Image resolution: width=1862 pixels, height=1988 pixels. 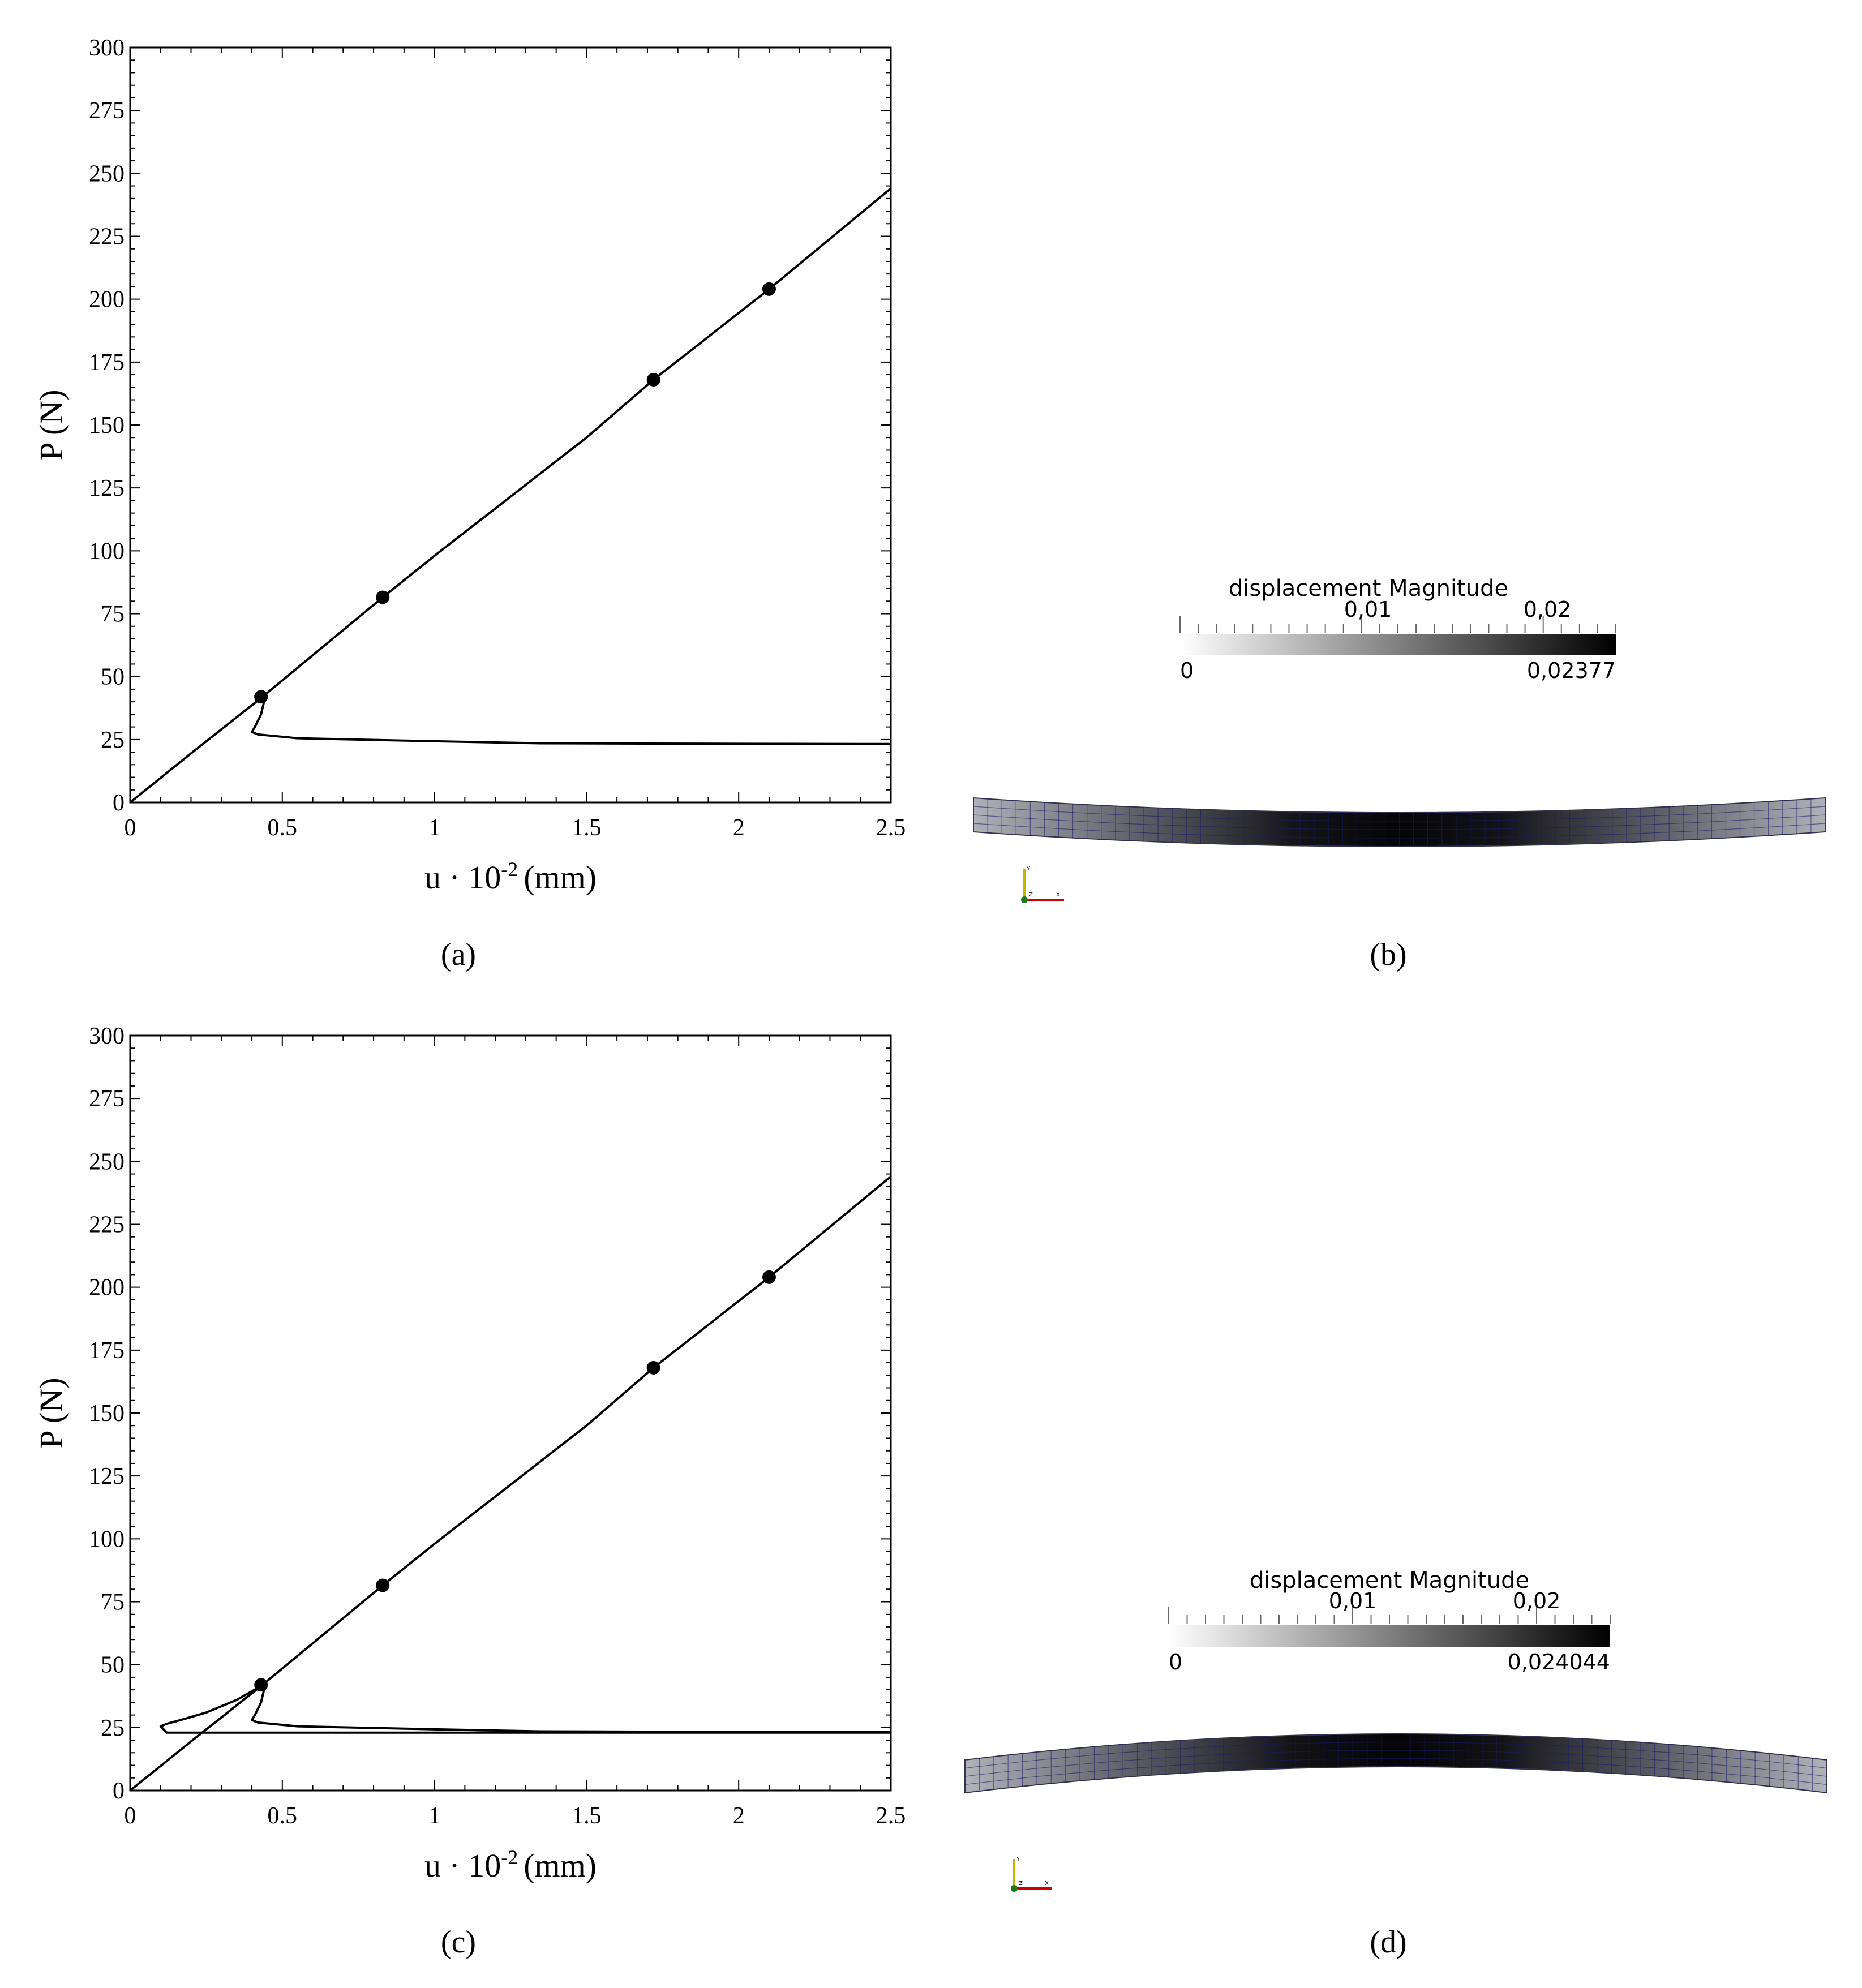 I want to click on y-tick-label: 275, so click(x=107, y=111).